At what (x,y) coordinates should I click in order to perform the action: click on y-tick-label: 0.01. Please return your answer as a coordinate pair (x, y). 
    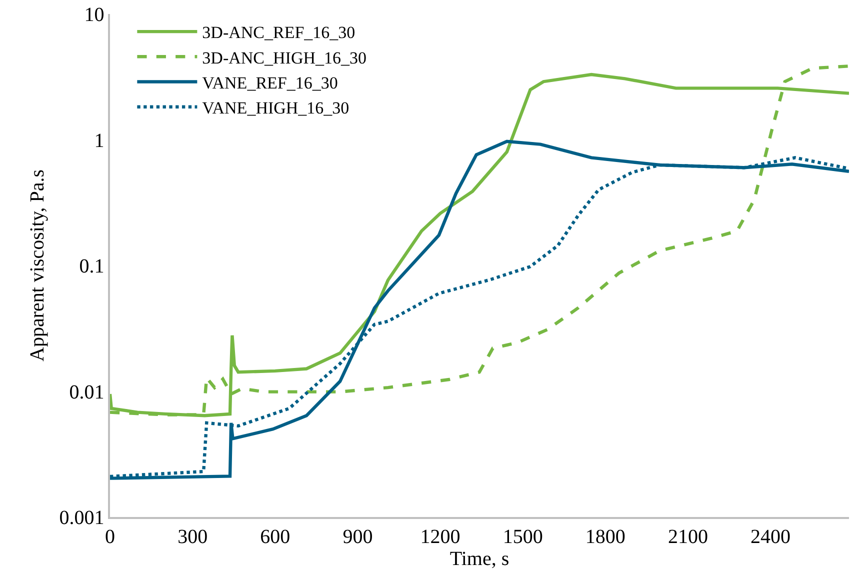
    Looking at the image, I should click on (86, 392).